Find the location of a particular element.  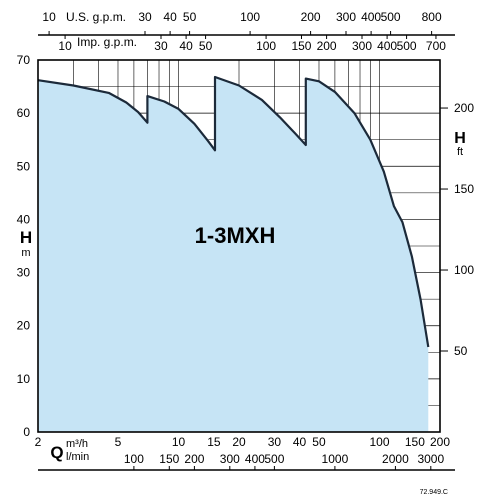

x-axis-unit-m3h: m³/h is located at coordinates (77, 444).